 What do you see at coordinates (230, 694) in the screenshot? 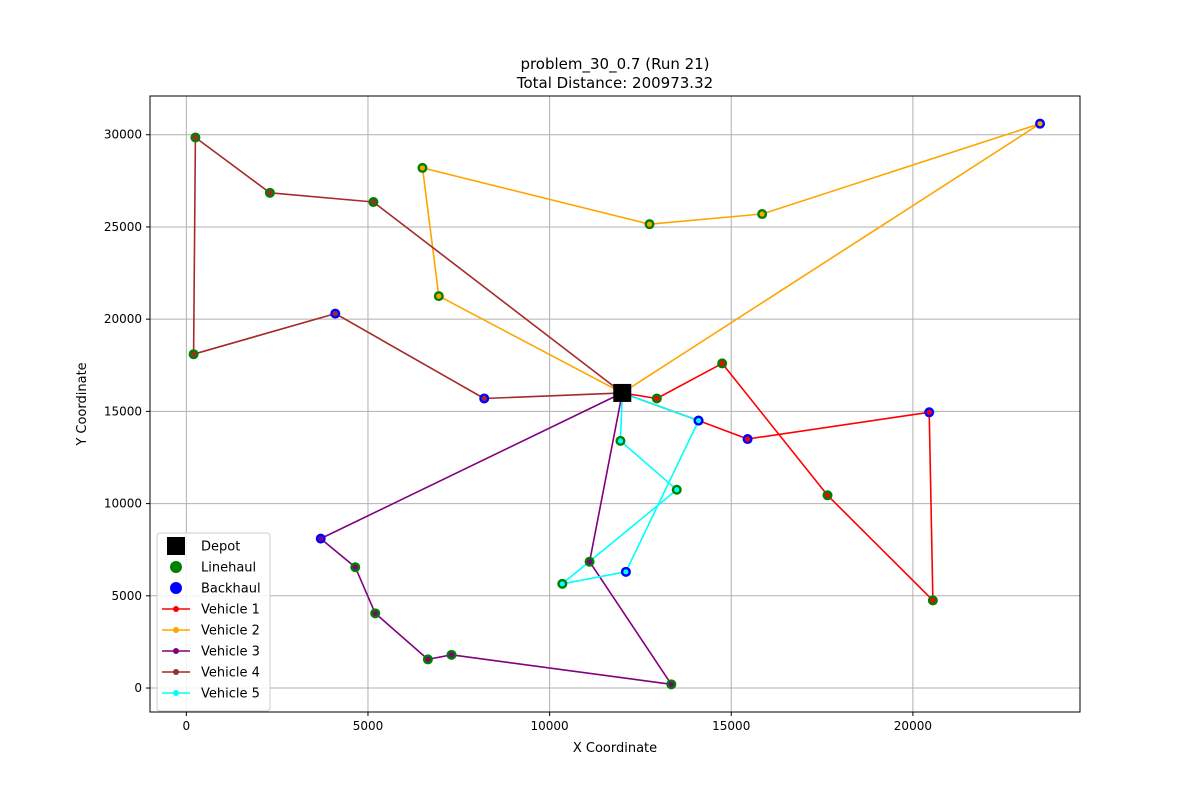
I see `legend-label: Vehicle 5` at bounding box center [230, 694].